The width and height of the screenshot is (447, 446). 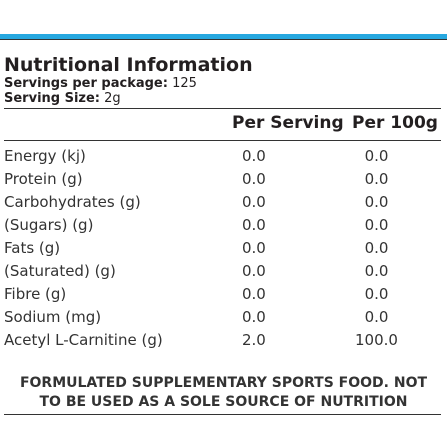 I want to click on nutrient-name: Energy (kj), so click(x=45, y=155).